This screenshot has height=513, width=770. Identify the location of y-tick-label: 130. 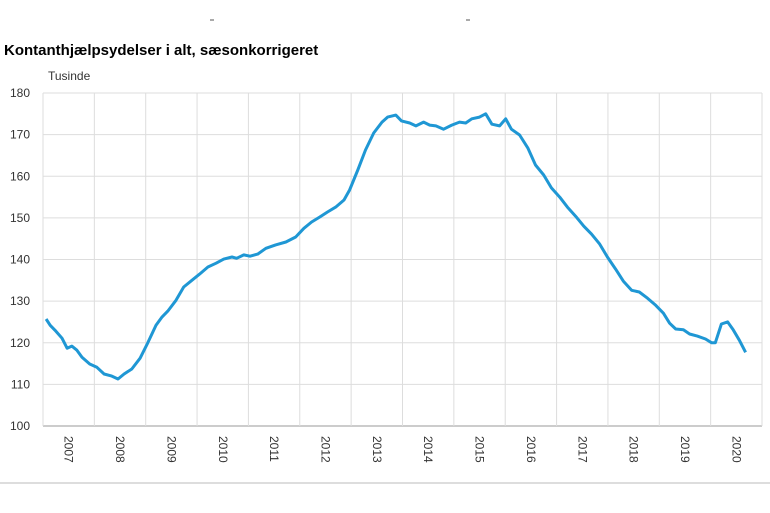
(20, 301).